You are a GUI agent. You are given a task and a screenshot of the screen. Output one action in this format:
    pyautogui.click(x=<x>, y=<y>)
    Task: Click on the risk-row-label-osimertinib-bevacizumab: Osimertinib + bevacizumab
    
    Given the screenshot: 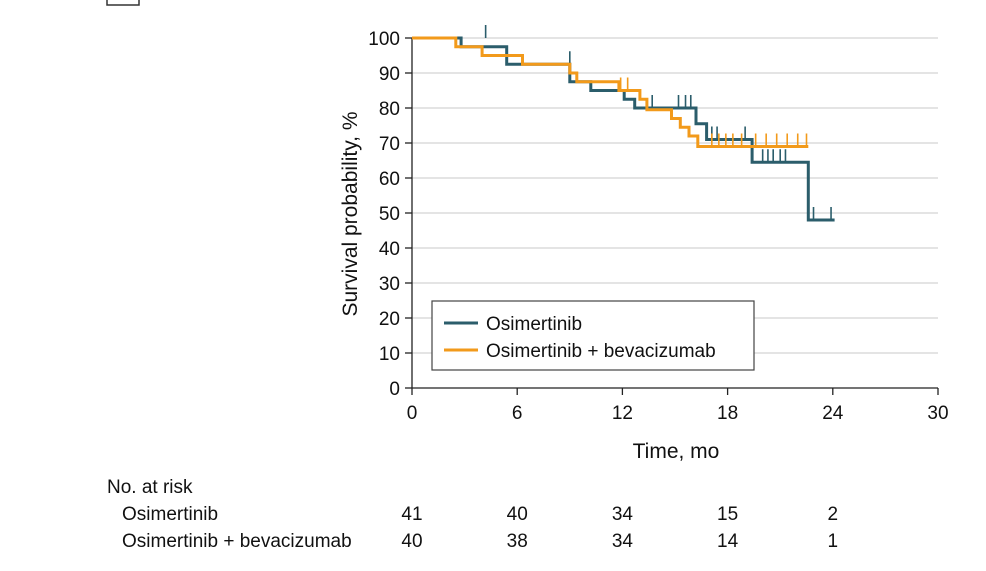 What is the action you would take?
    pyautogui.click(x=237, y=541)
    